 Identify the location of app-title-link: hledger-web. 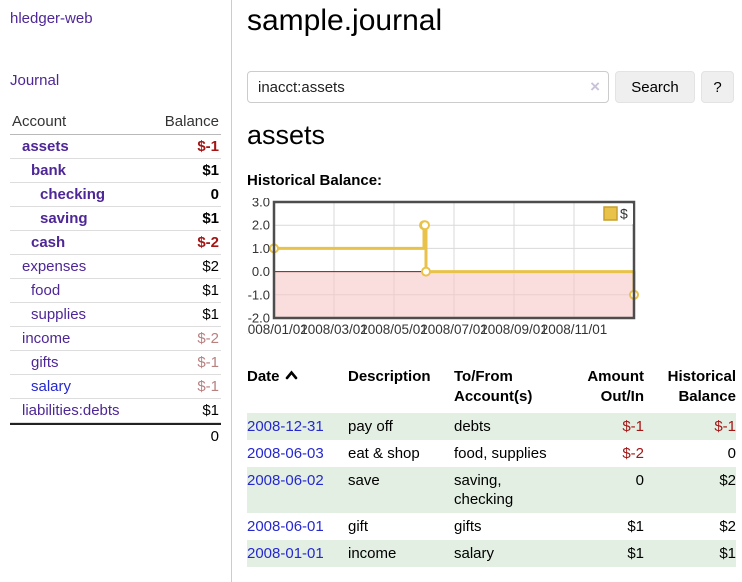
(51, 18).